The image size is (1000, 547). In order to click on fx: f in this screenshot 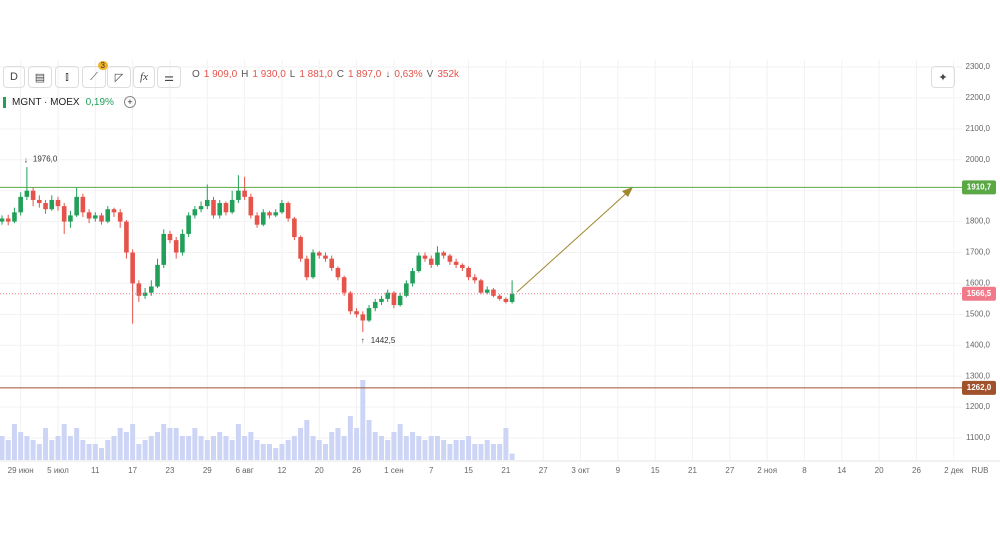, I will do `click(142, 77)`.